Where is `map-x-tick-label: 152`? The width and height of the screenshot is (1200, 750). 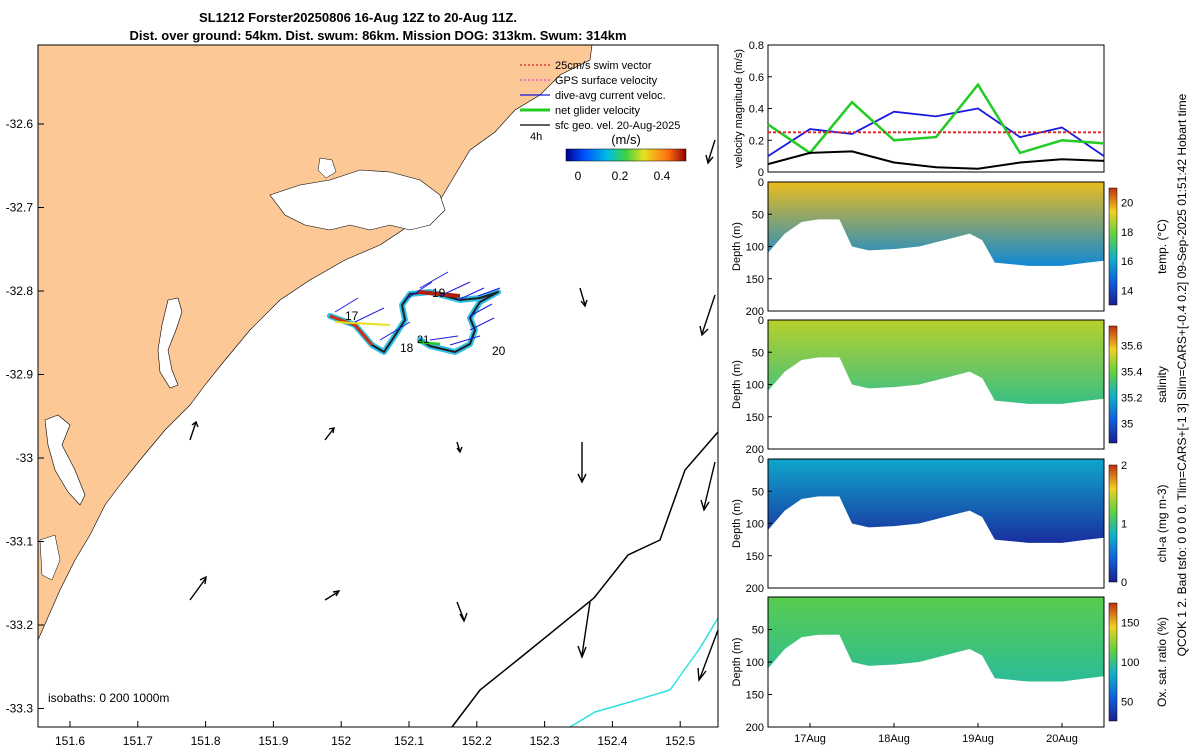
map-x-tick-label: 152 is located at coordinates (341, 741).